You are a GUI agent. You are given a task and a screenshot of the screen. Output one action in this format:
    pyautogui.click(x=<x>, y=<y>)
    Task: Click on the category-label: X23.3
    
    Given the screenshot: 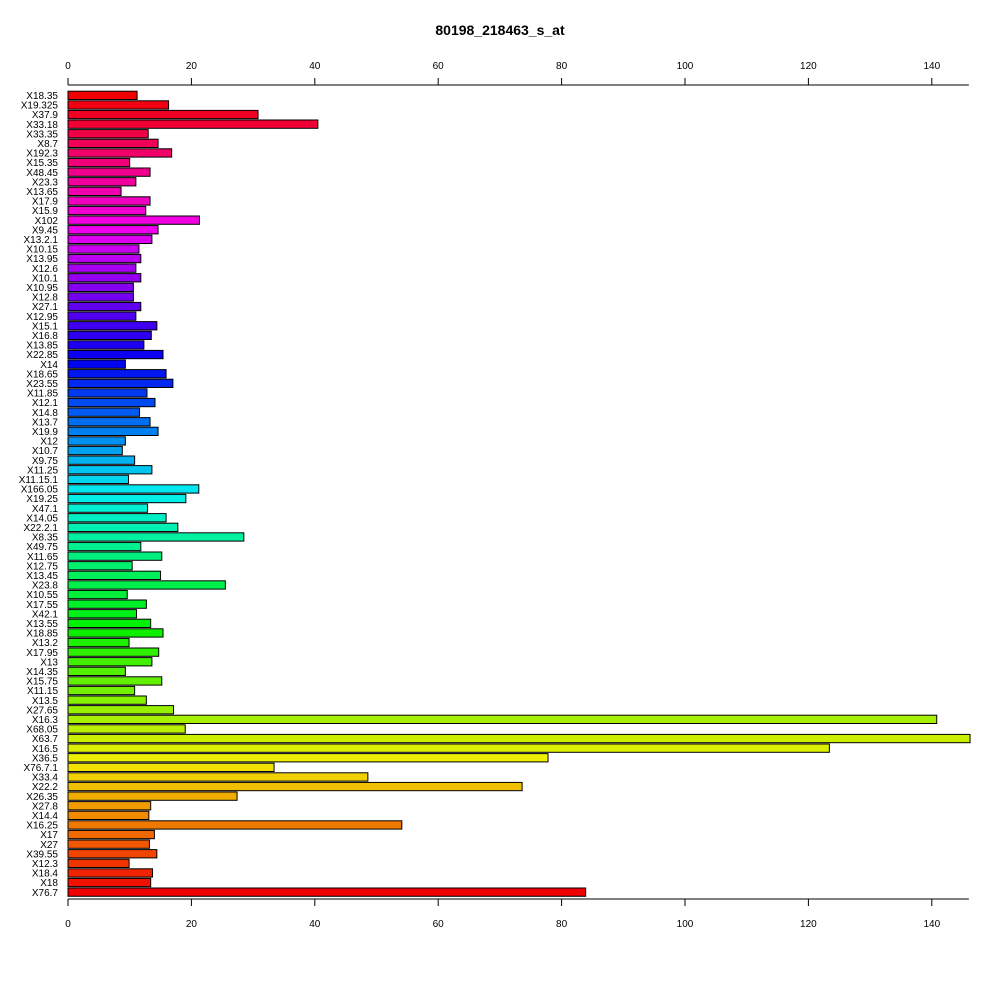 What is the action you would take?
    pyautogui.click(x=45, y=182)
    